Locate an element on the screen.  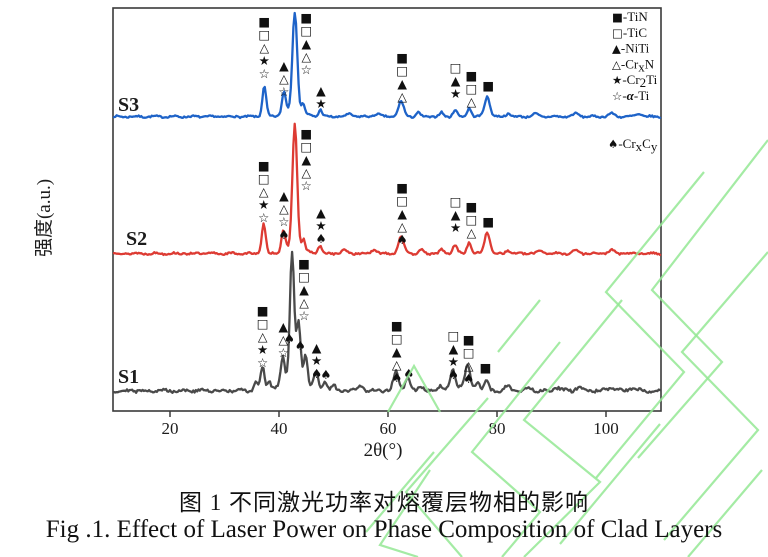
legend-item: △-CrxN is located at coordinates (633, 65).